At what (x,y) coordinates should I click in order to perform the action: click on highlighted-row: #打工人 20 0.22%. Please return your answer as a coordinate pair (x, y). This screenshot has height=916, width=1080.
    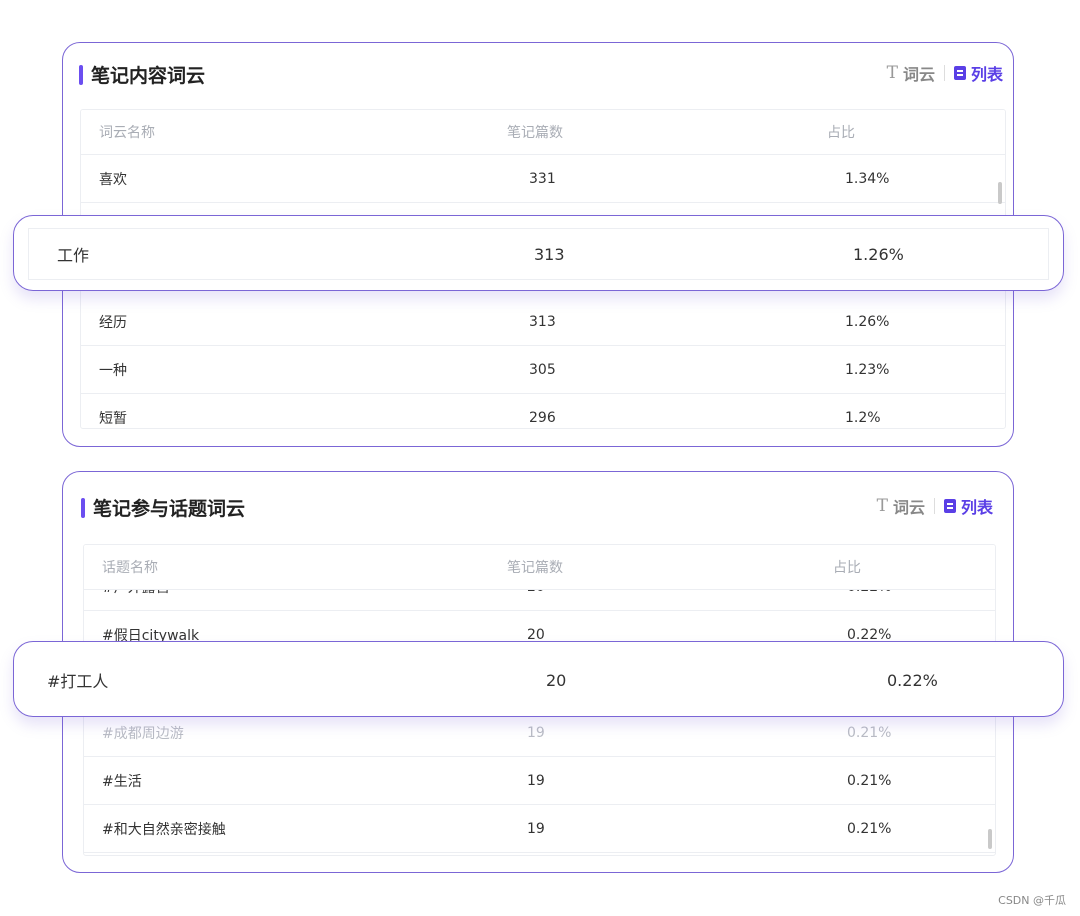
    Looking at the image, I should click on (538, 680).